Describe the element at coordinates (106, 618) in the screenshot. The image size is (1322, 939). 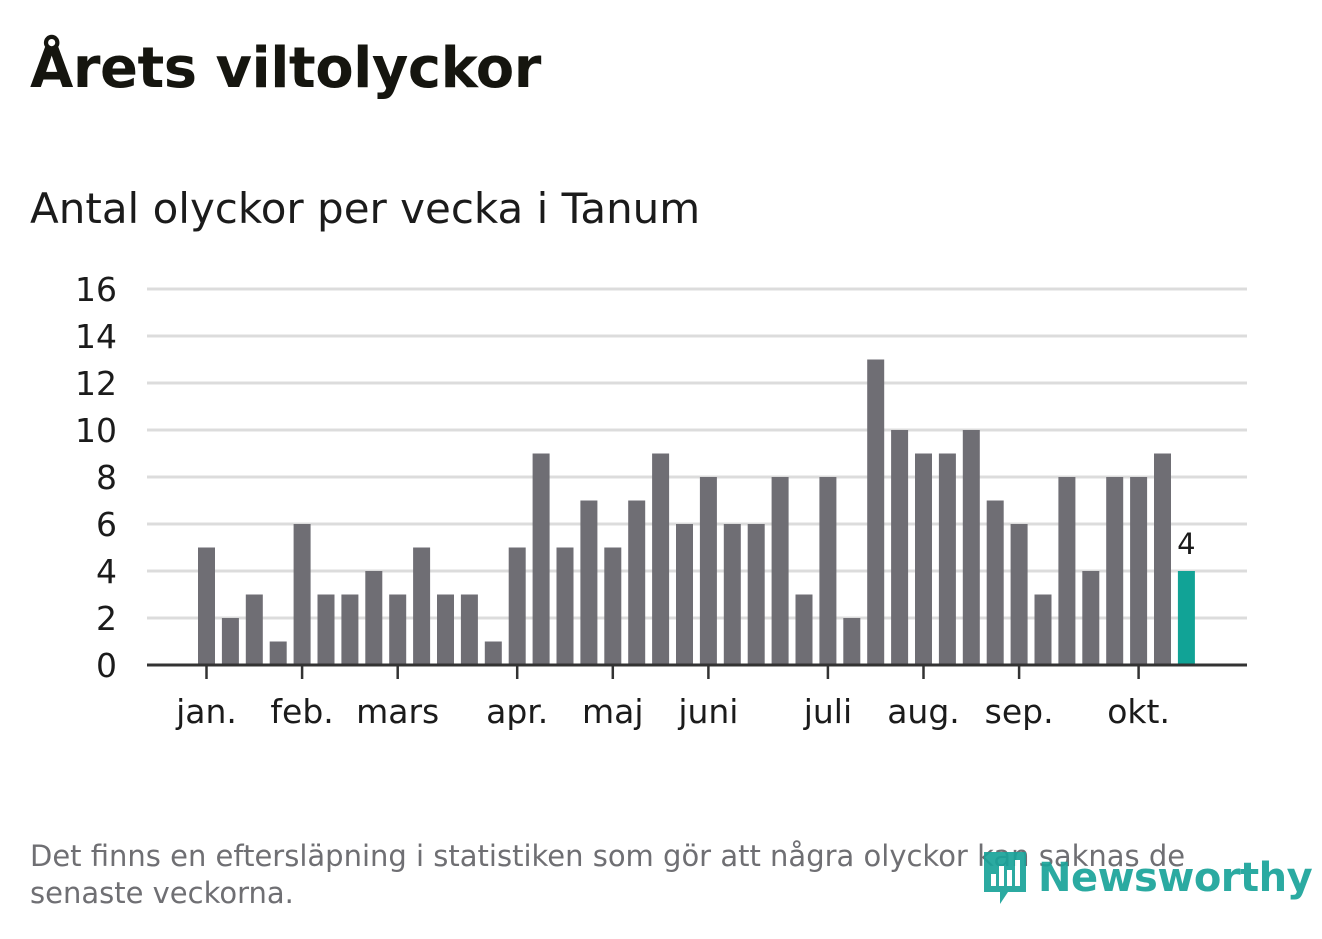
I see `y-tick-label: 2` at that location.